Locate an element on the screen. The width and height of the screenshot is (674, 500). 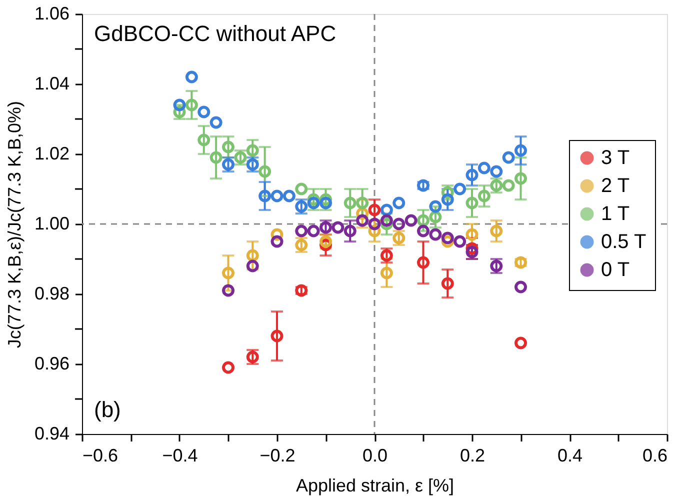
legend-label: 1 T is located at coordinates (615, 214).